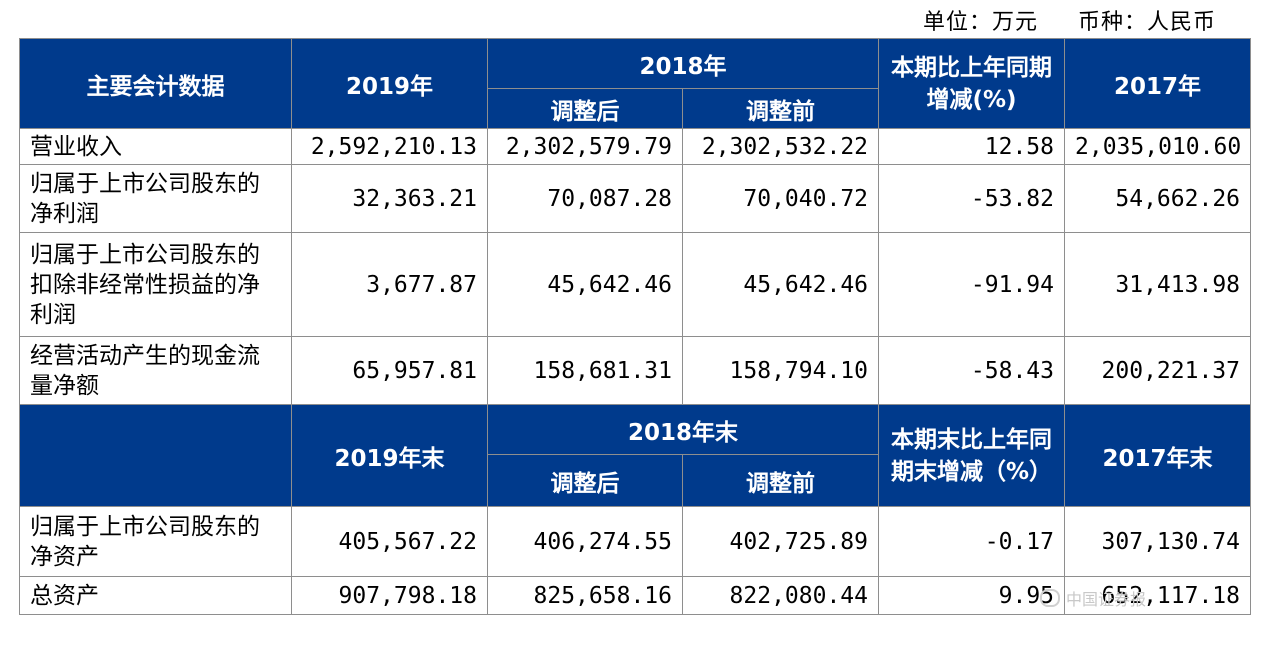 The height and width of the screenshot is (647, 1280). Describe the element at coordinates (1158, 541) in the screenshot. I see `cell-2017: 307,130.74` at that location.